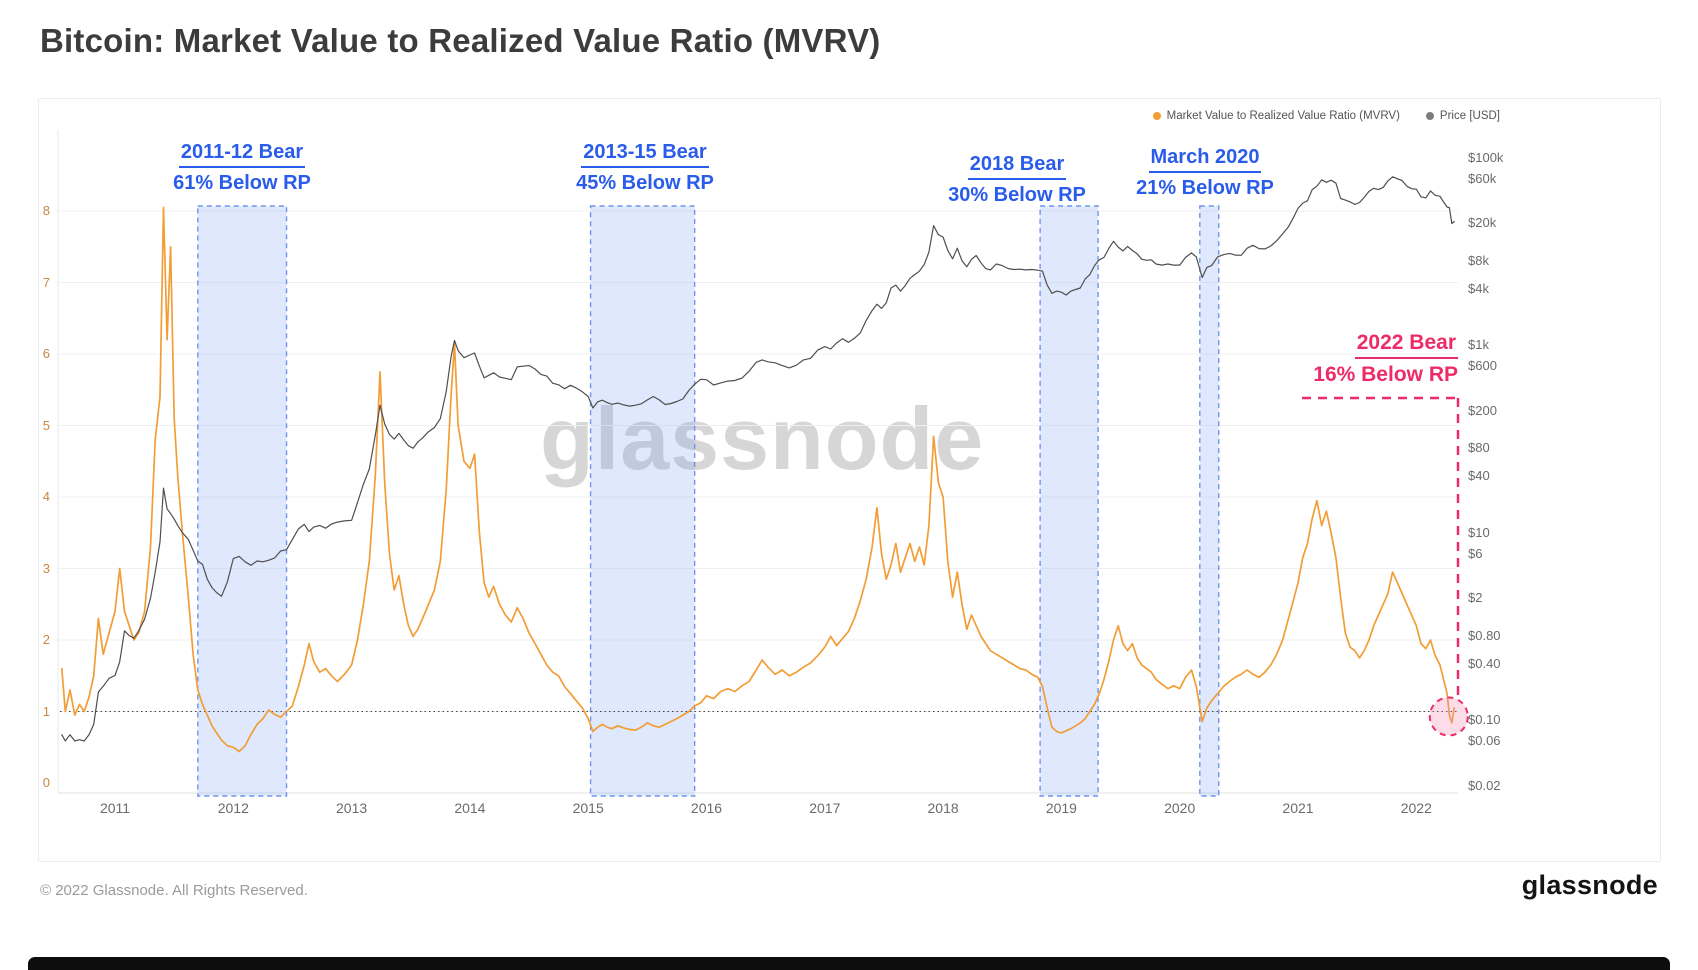  What do you see at coordinates (1482, 223) in the screenshot?
I see `price-axis-tick-label: $20k` at bounding box center [1482, 223].